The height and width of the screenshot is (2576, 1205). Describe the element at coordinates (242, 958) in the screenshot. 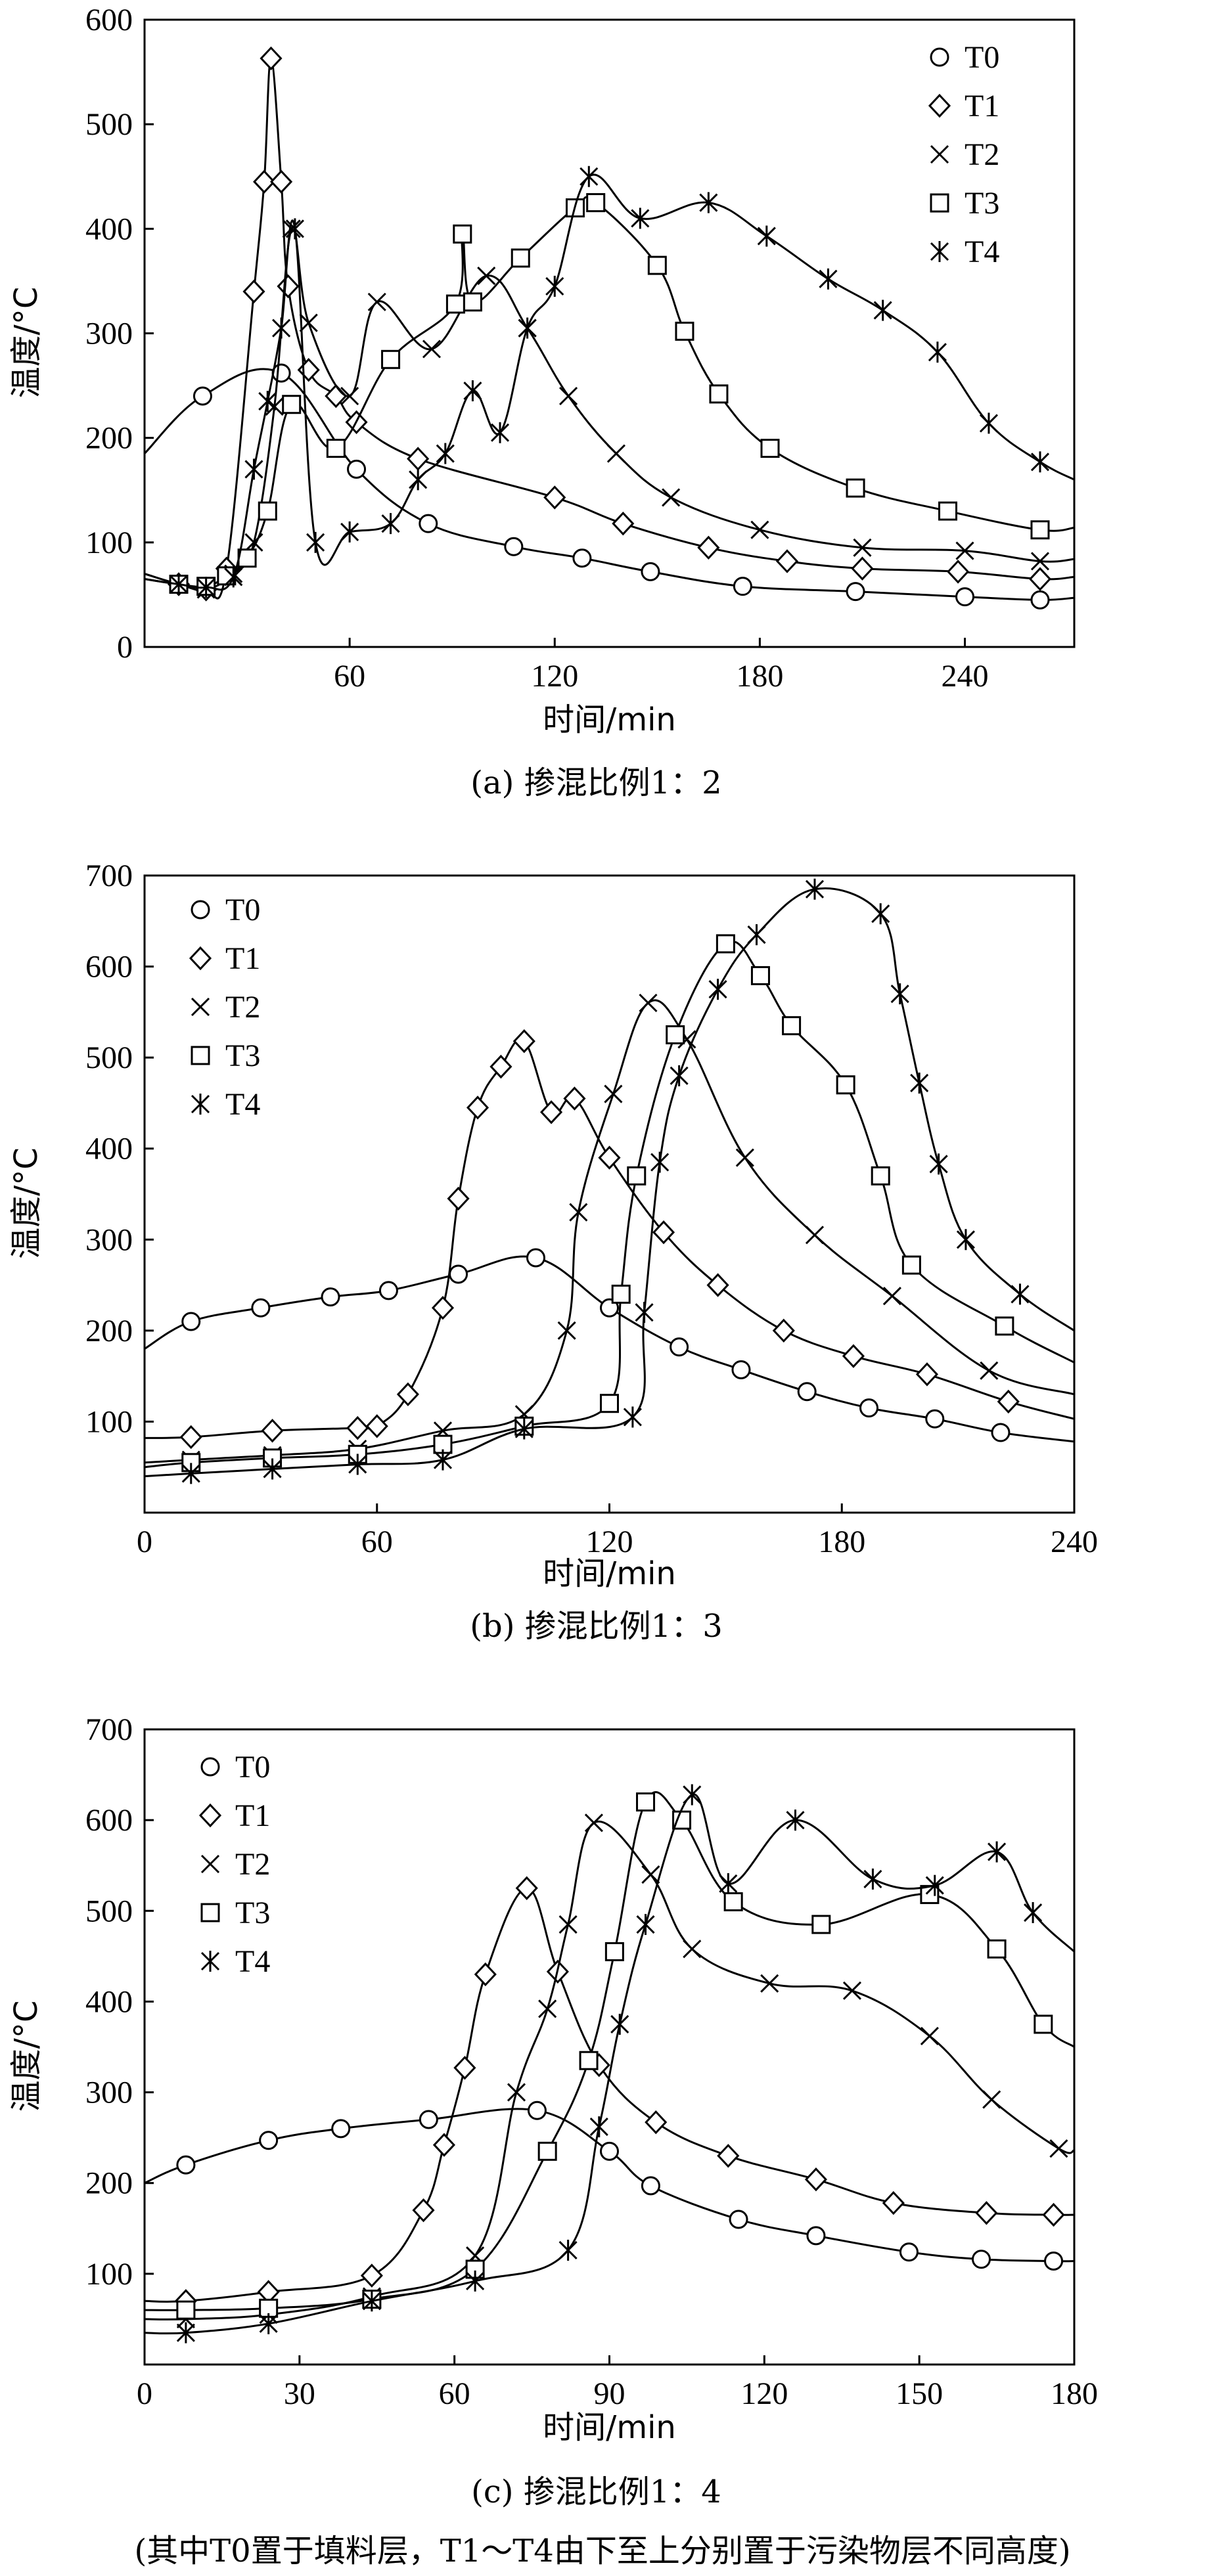

I see `legend-label-t1: T1` at that location.